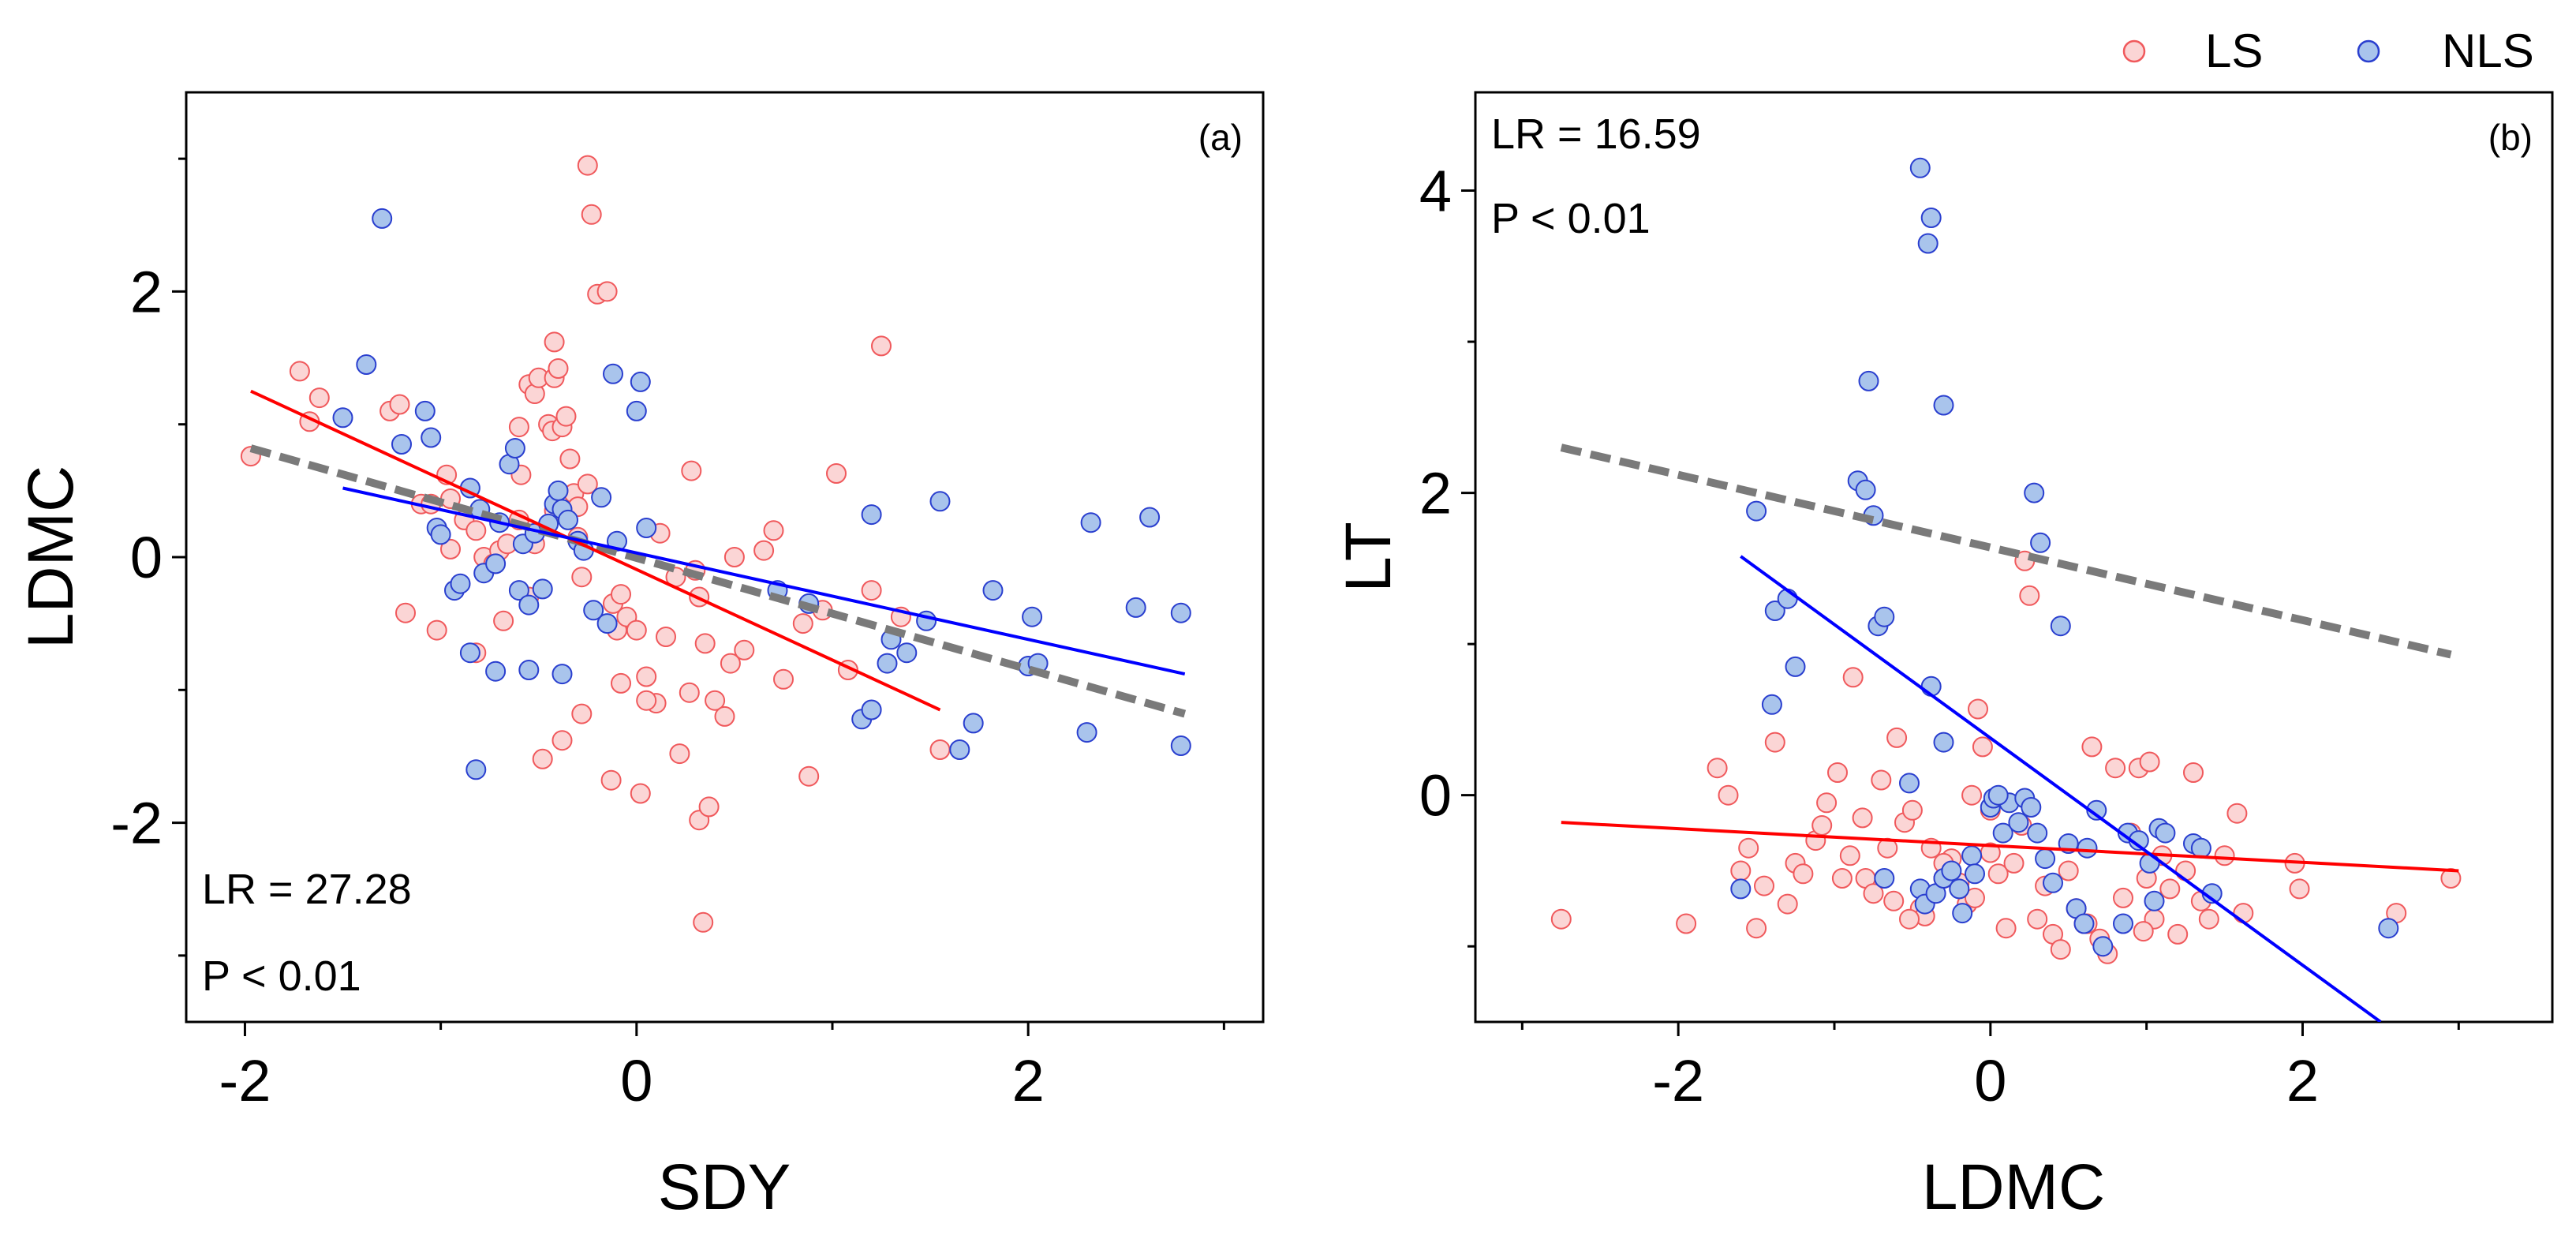 The height and width of the screenshot is (1235, 2576). I want to click on panel-a-xlabel: SDY, so click(724, 1187).